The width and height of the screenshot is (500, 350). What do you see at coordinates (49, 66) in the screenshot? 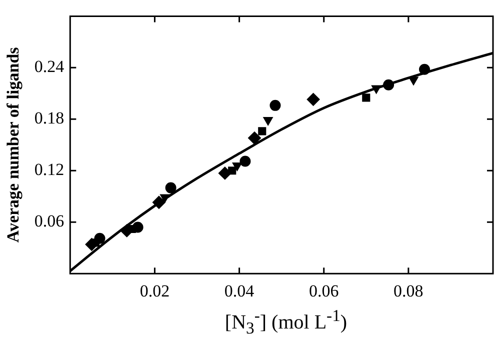
I see `y-tick-label: 0.24` at bounding box center [49, 66].